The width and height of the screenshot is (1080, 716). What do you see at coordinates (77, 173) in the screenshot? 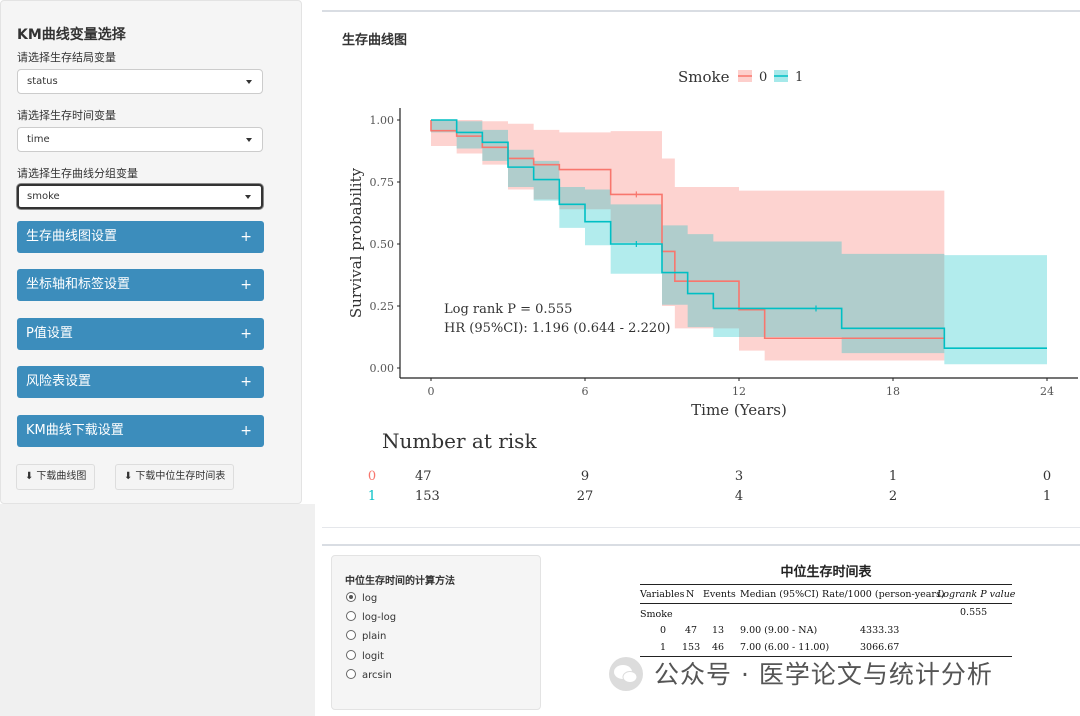
I see `group-label: 请选择生存曲线分组变量` at bounding box center [77, 173].